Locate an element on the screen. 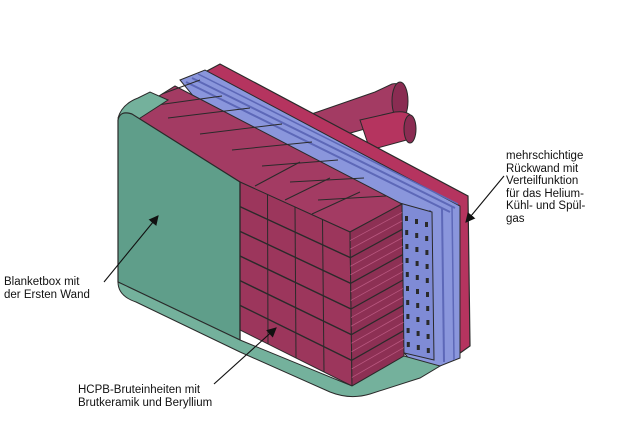 This screenshot has height=435, width=620. arrow-breeding-units is located at coordinates (245, 356).